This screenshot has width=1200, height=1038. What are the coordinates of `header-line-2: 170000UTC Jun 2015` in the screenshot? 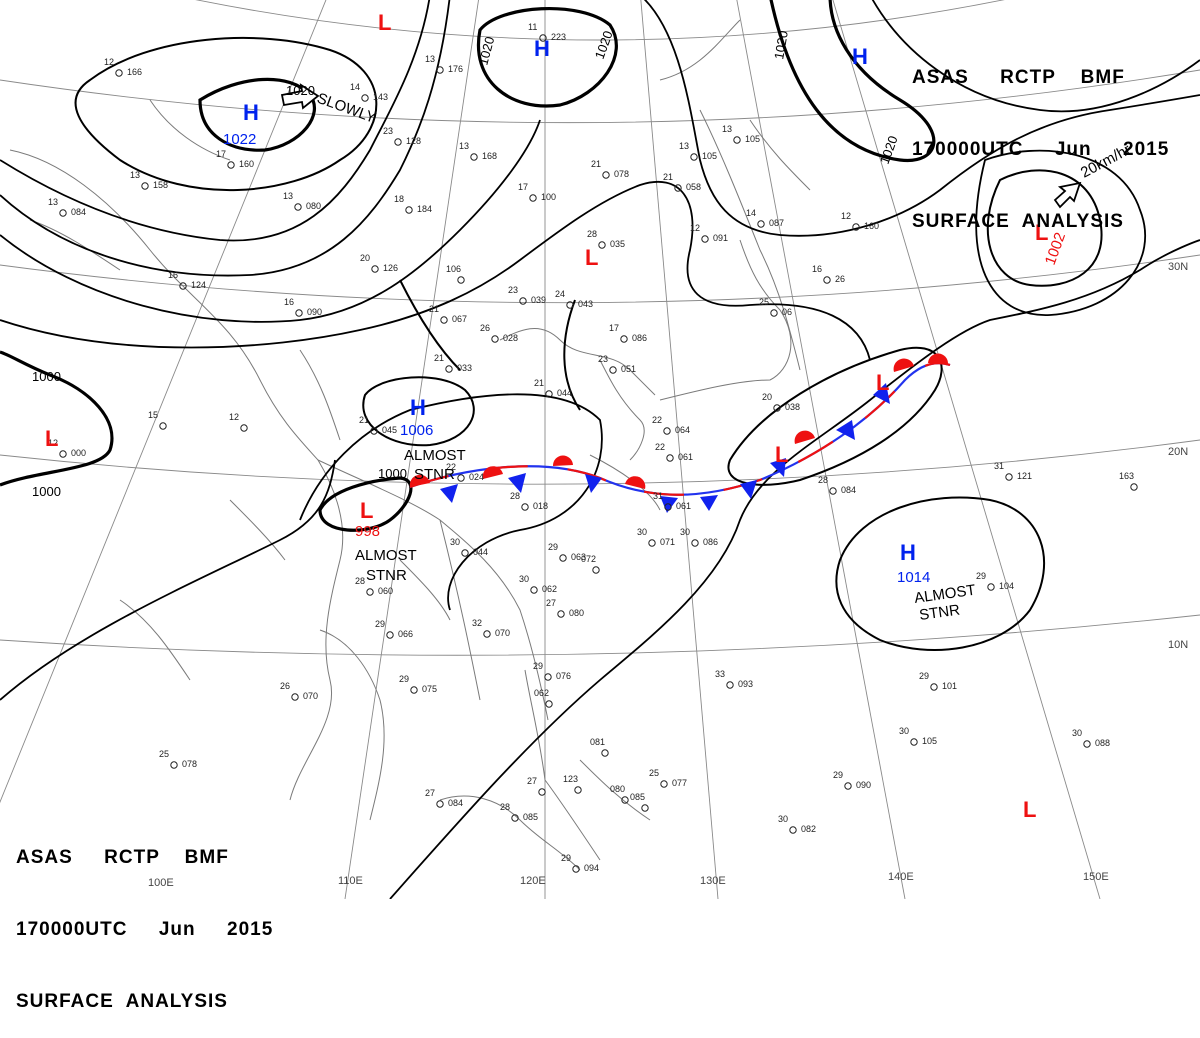 It's located at (145, 929).